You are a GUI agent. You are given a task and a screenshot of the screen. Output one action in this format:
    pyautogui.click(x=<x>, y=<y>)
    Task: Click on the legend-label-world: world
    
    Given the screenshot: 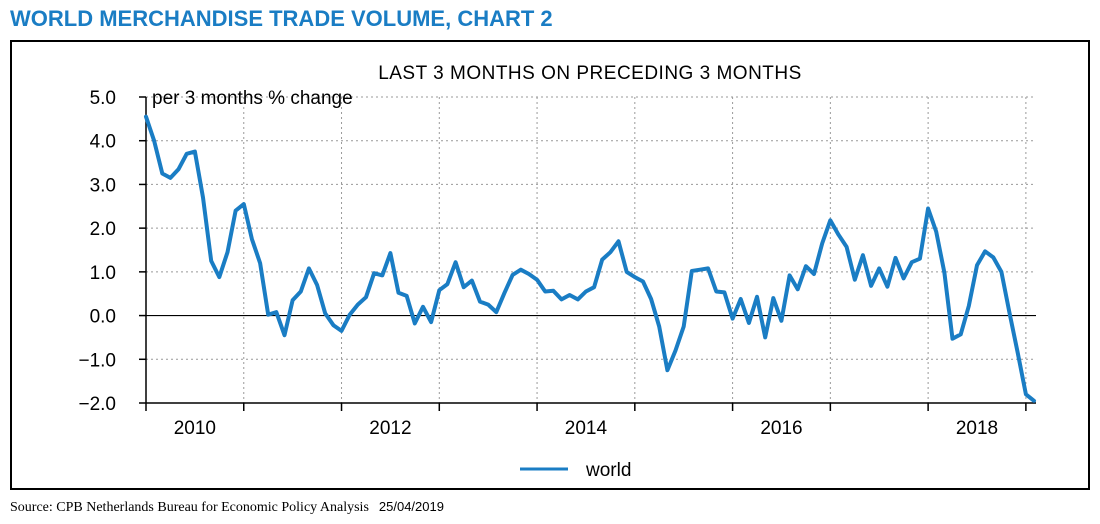 What is the action you would take?
    pyautogui.click(x=608, y=470)
    